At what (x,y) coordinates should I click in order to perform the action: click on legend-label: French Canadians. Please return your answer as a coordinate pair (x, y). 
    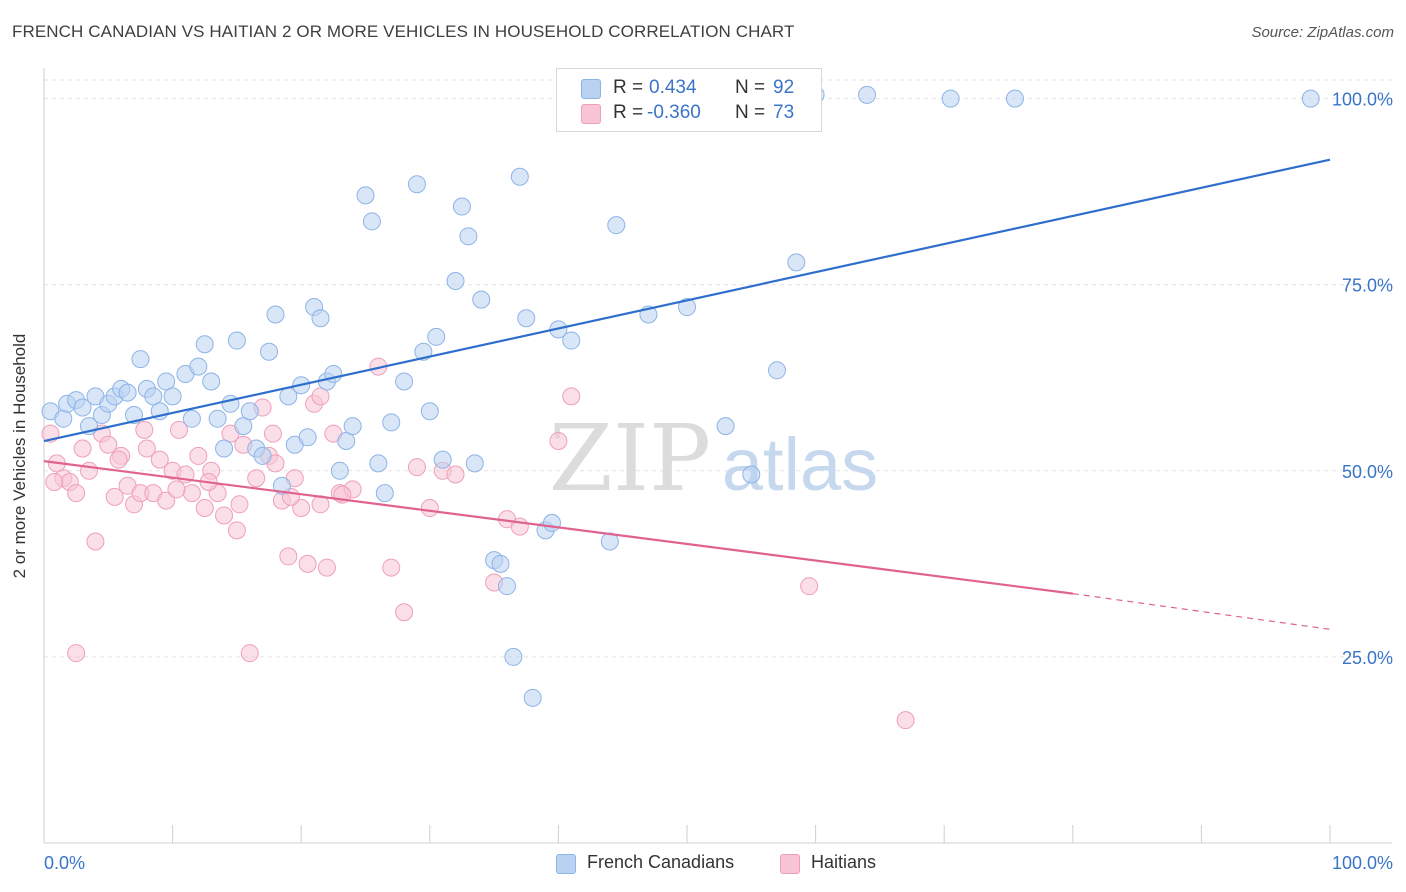
    Looking at the image, I should click on (661, 862).